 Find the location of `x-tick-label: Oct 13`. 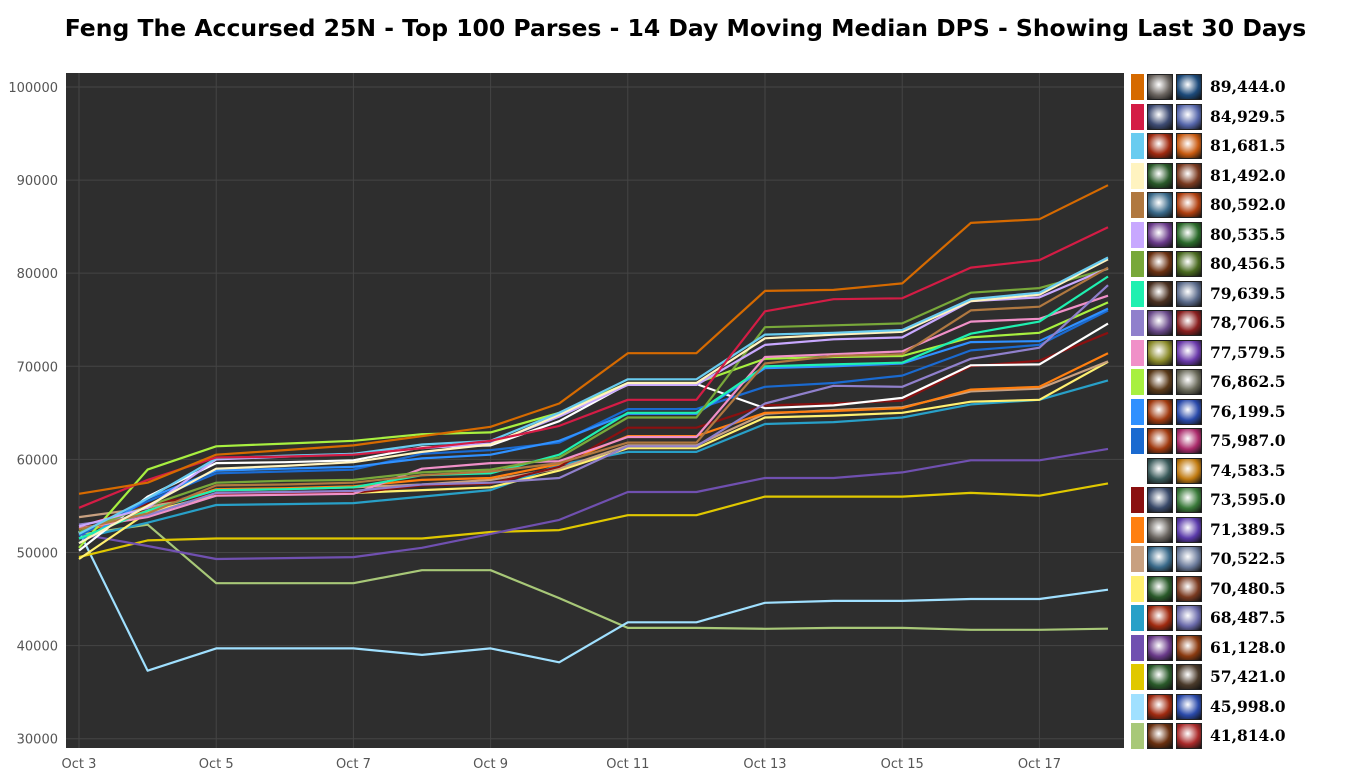

x-tick-label: Oct 13 is located at coordinates (764, 764).